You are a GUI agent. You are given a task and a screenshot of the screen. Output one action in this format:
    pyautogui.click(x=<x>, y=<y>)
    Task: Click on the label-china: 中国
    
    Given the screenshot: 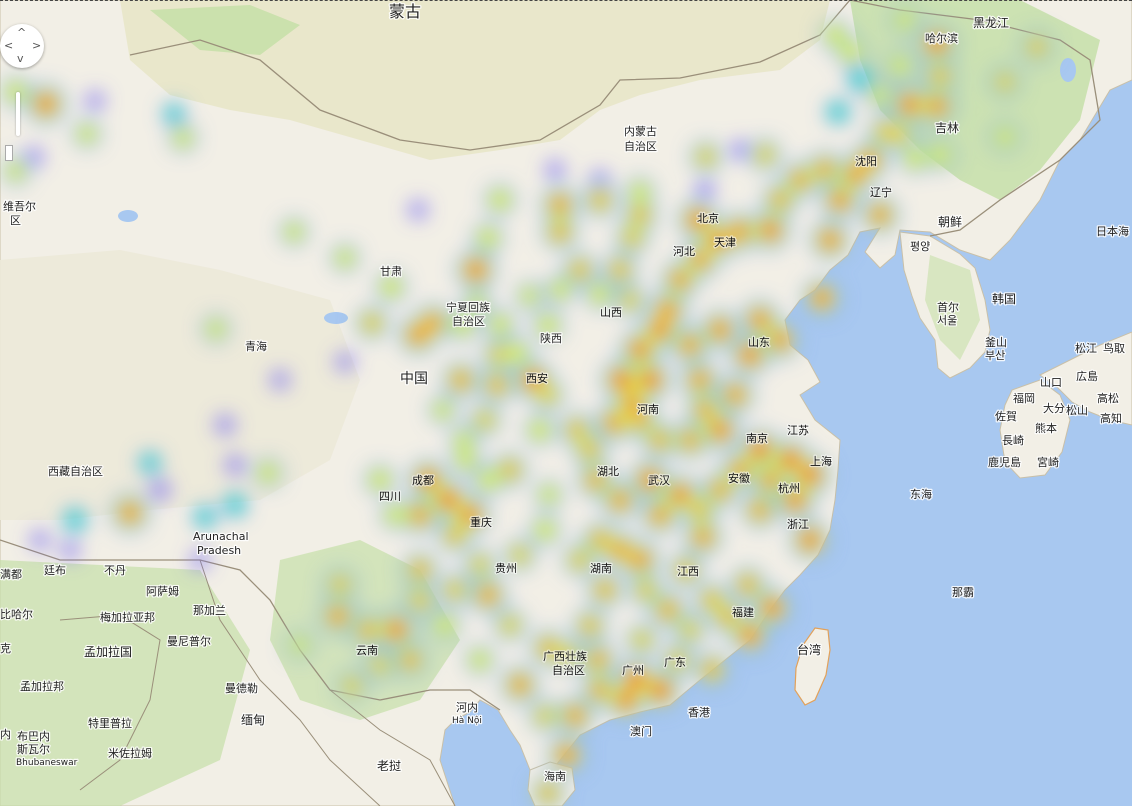 What is the action you would take?
    pyautogui.click(x=414, y=379)
    